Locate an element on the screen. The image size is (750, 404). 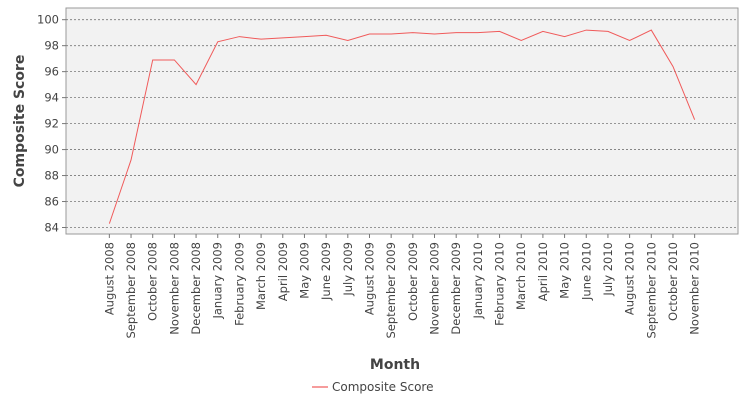
x-tick-label: October 2010 is located at coordinates (673, 281).